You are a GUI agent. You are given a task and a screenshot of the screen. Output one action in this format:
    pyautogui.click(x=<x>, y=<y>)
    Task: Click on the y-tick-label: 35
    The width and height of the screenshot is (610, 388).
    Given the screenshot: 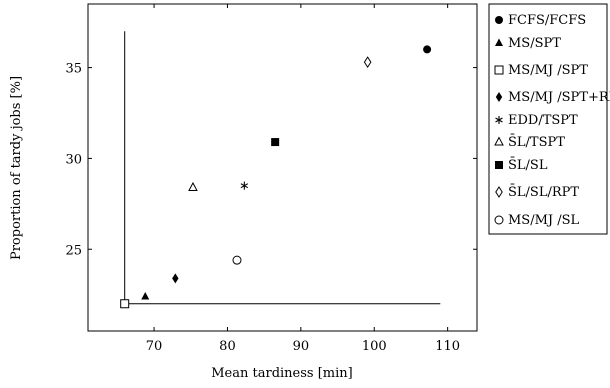 What is the action you would take?
    pyautogui.click(x=73, y=69)
    